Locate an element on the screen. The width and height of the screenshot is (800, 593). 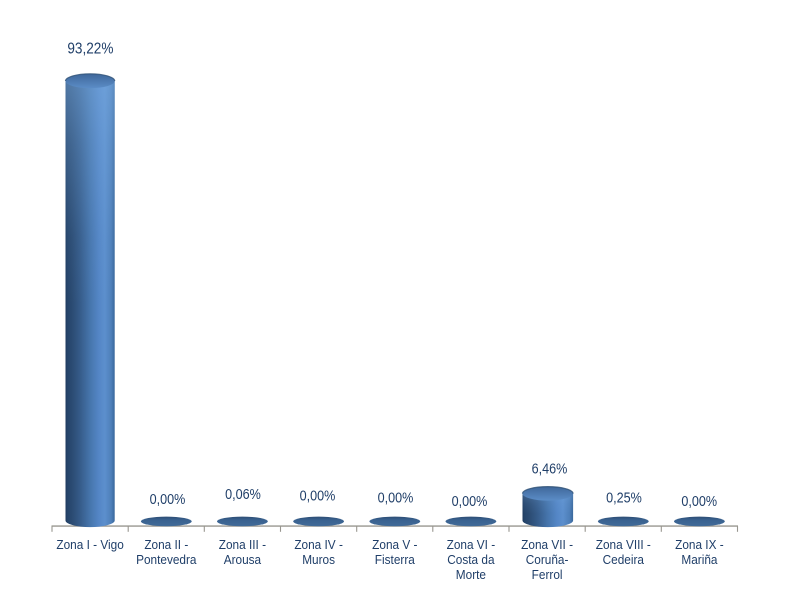
svg-text: Cedeira is located at coordinates (623, 559).